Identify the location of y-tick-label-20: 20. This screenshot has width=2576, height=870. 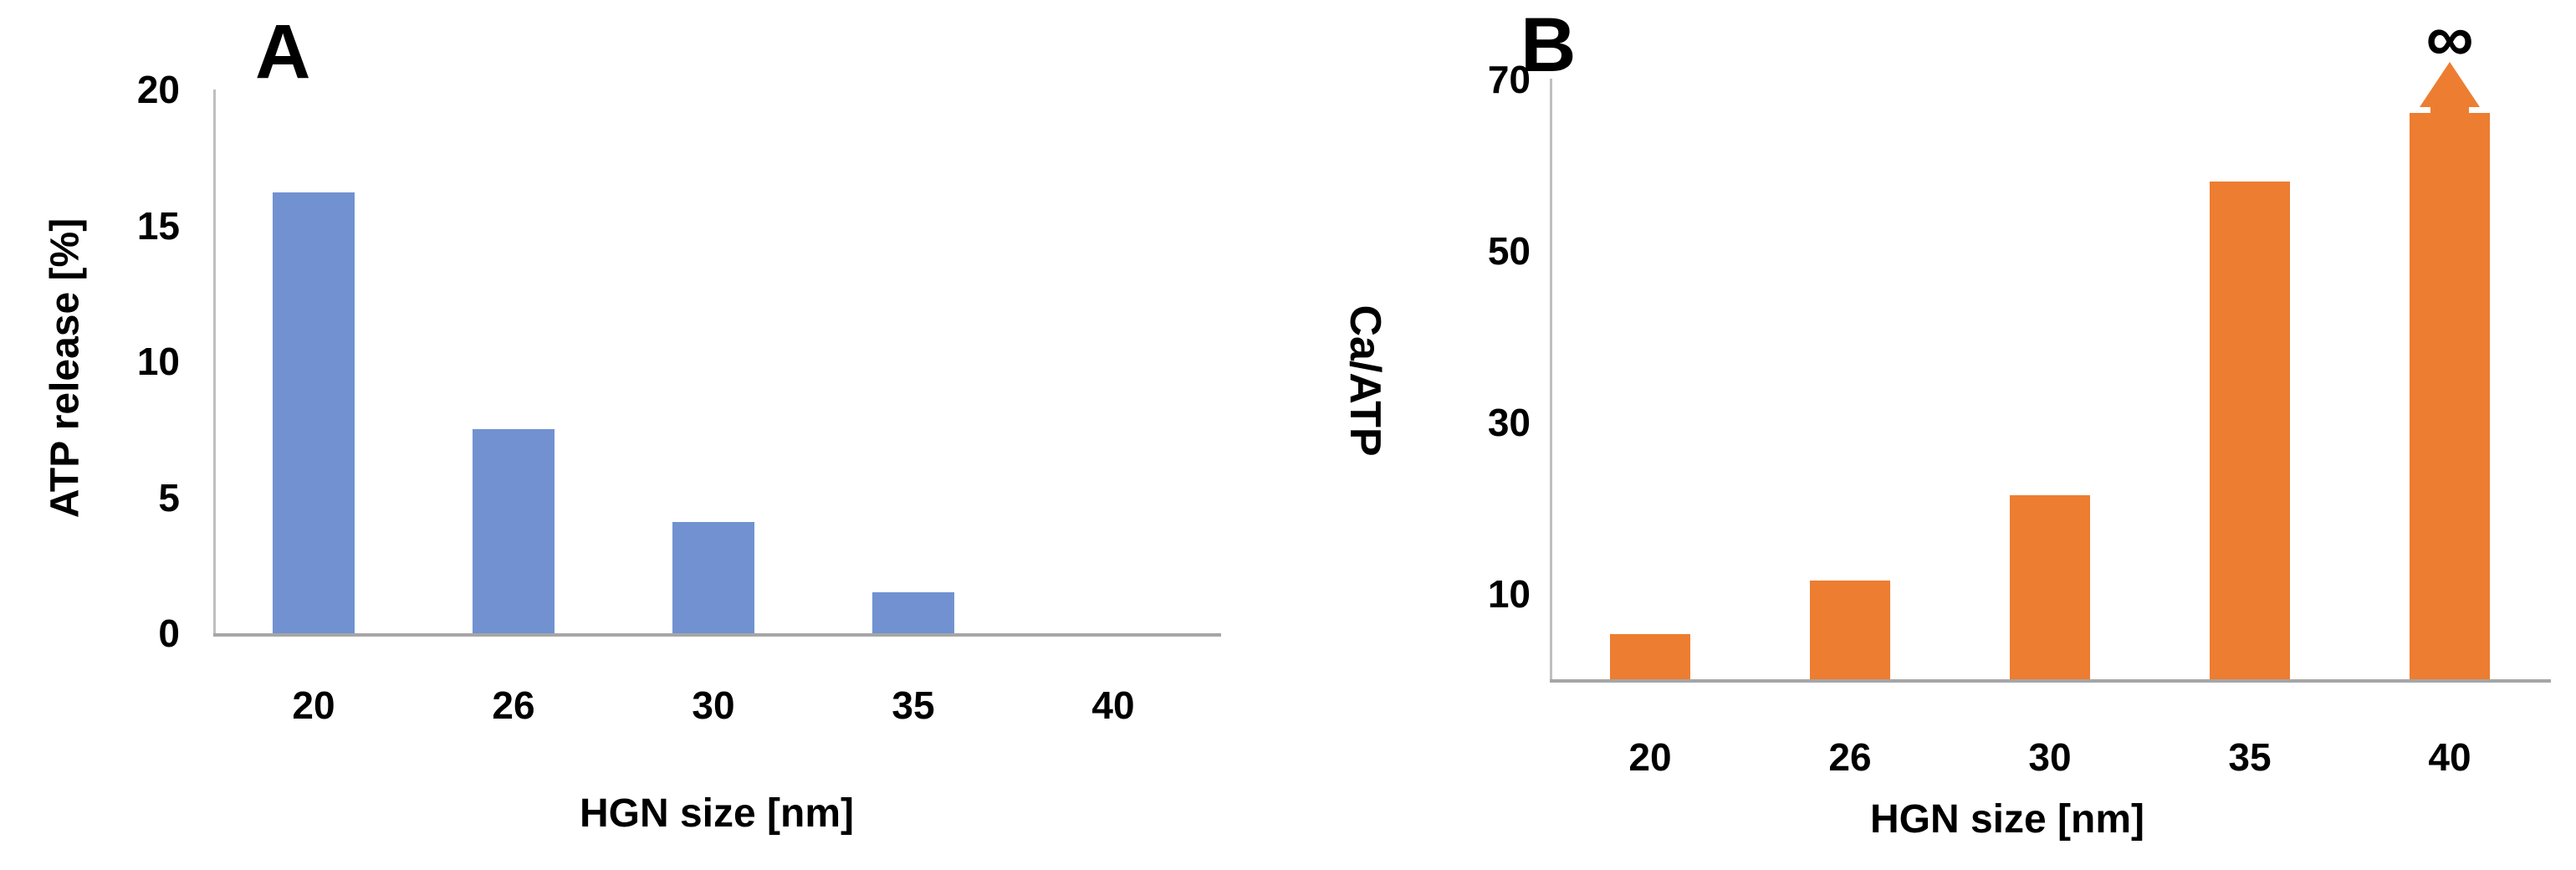
(158, 89).